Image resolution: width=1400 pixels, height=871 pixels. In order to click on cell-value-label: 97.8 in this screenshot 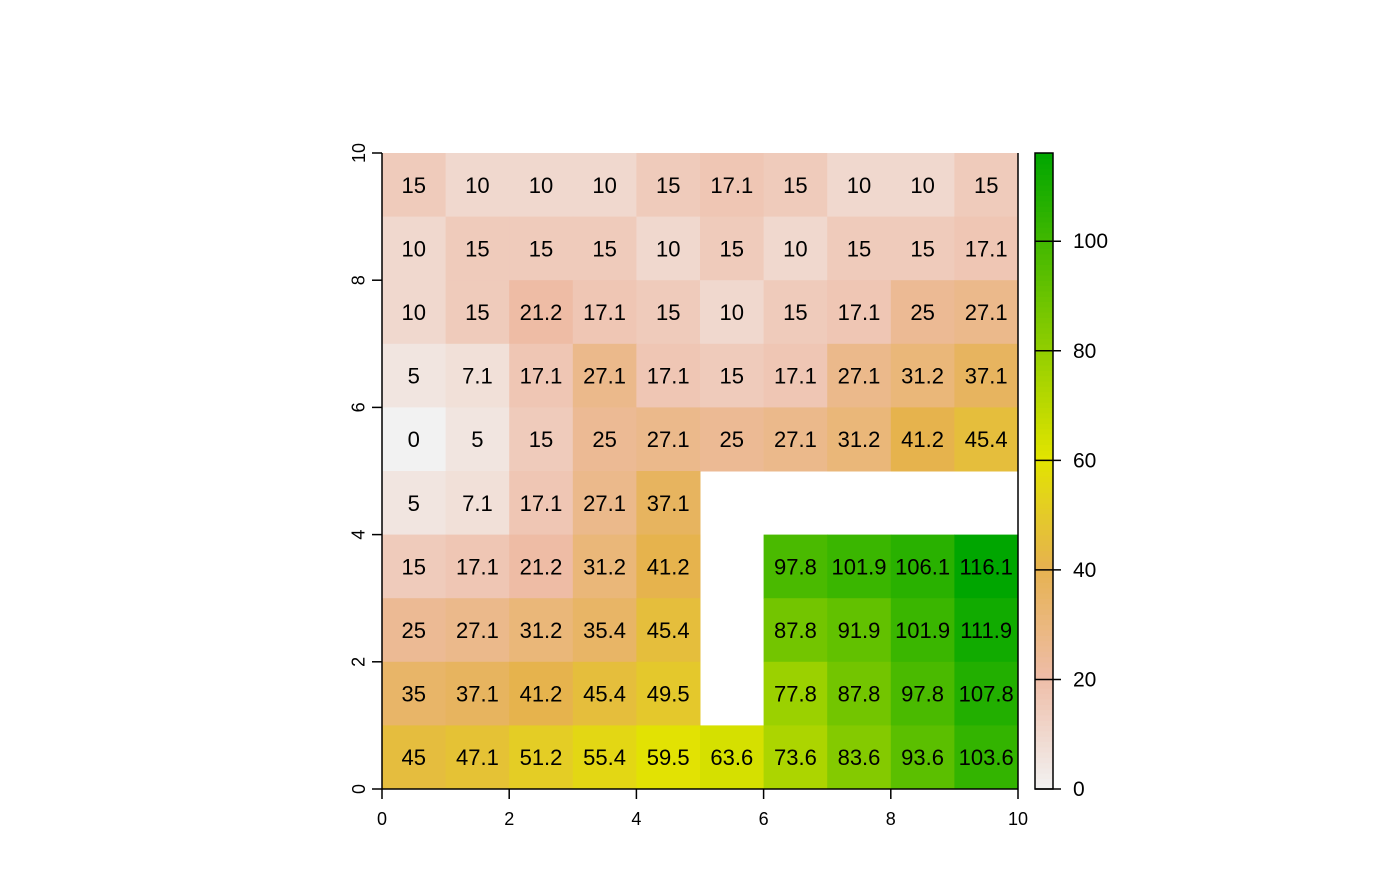, I will do `click(795, 566)`.